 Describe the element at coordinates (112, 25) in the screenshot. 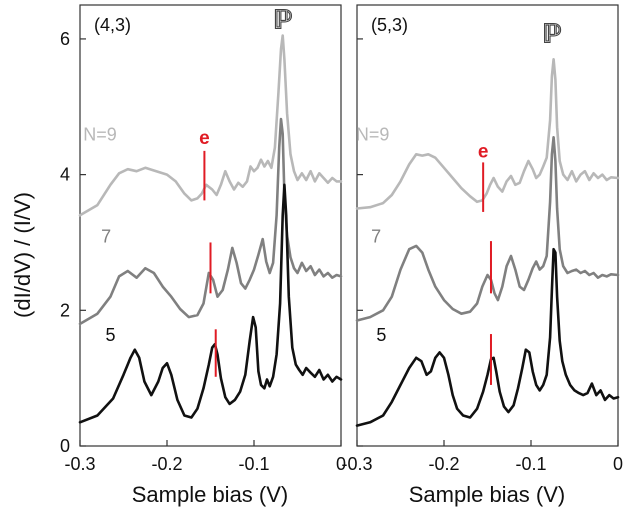

I see `panel-label: (4,3)` at that location.